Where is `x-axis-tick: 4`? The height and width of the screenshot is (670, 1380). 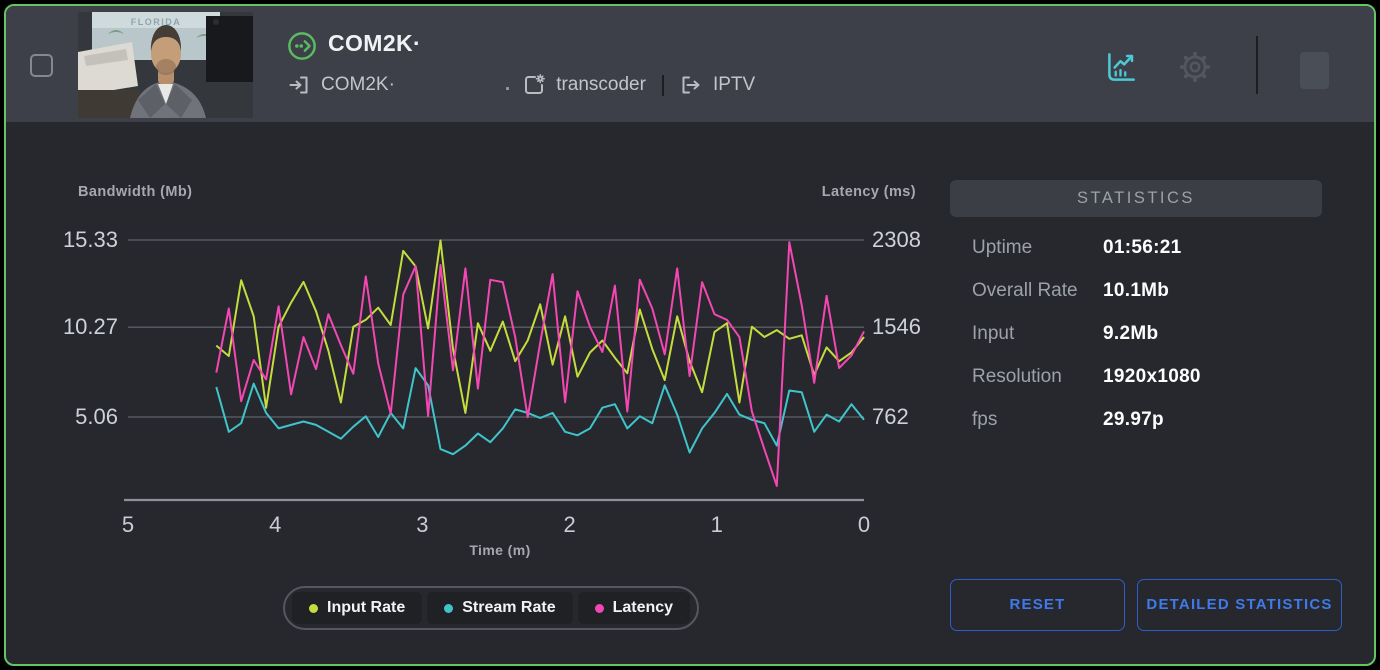
x-axis-tick: 4 is located at coordinates (275, 524).